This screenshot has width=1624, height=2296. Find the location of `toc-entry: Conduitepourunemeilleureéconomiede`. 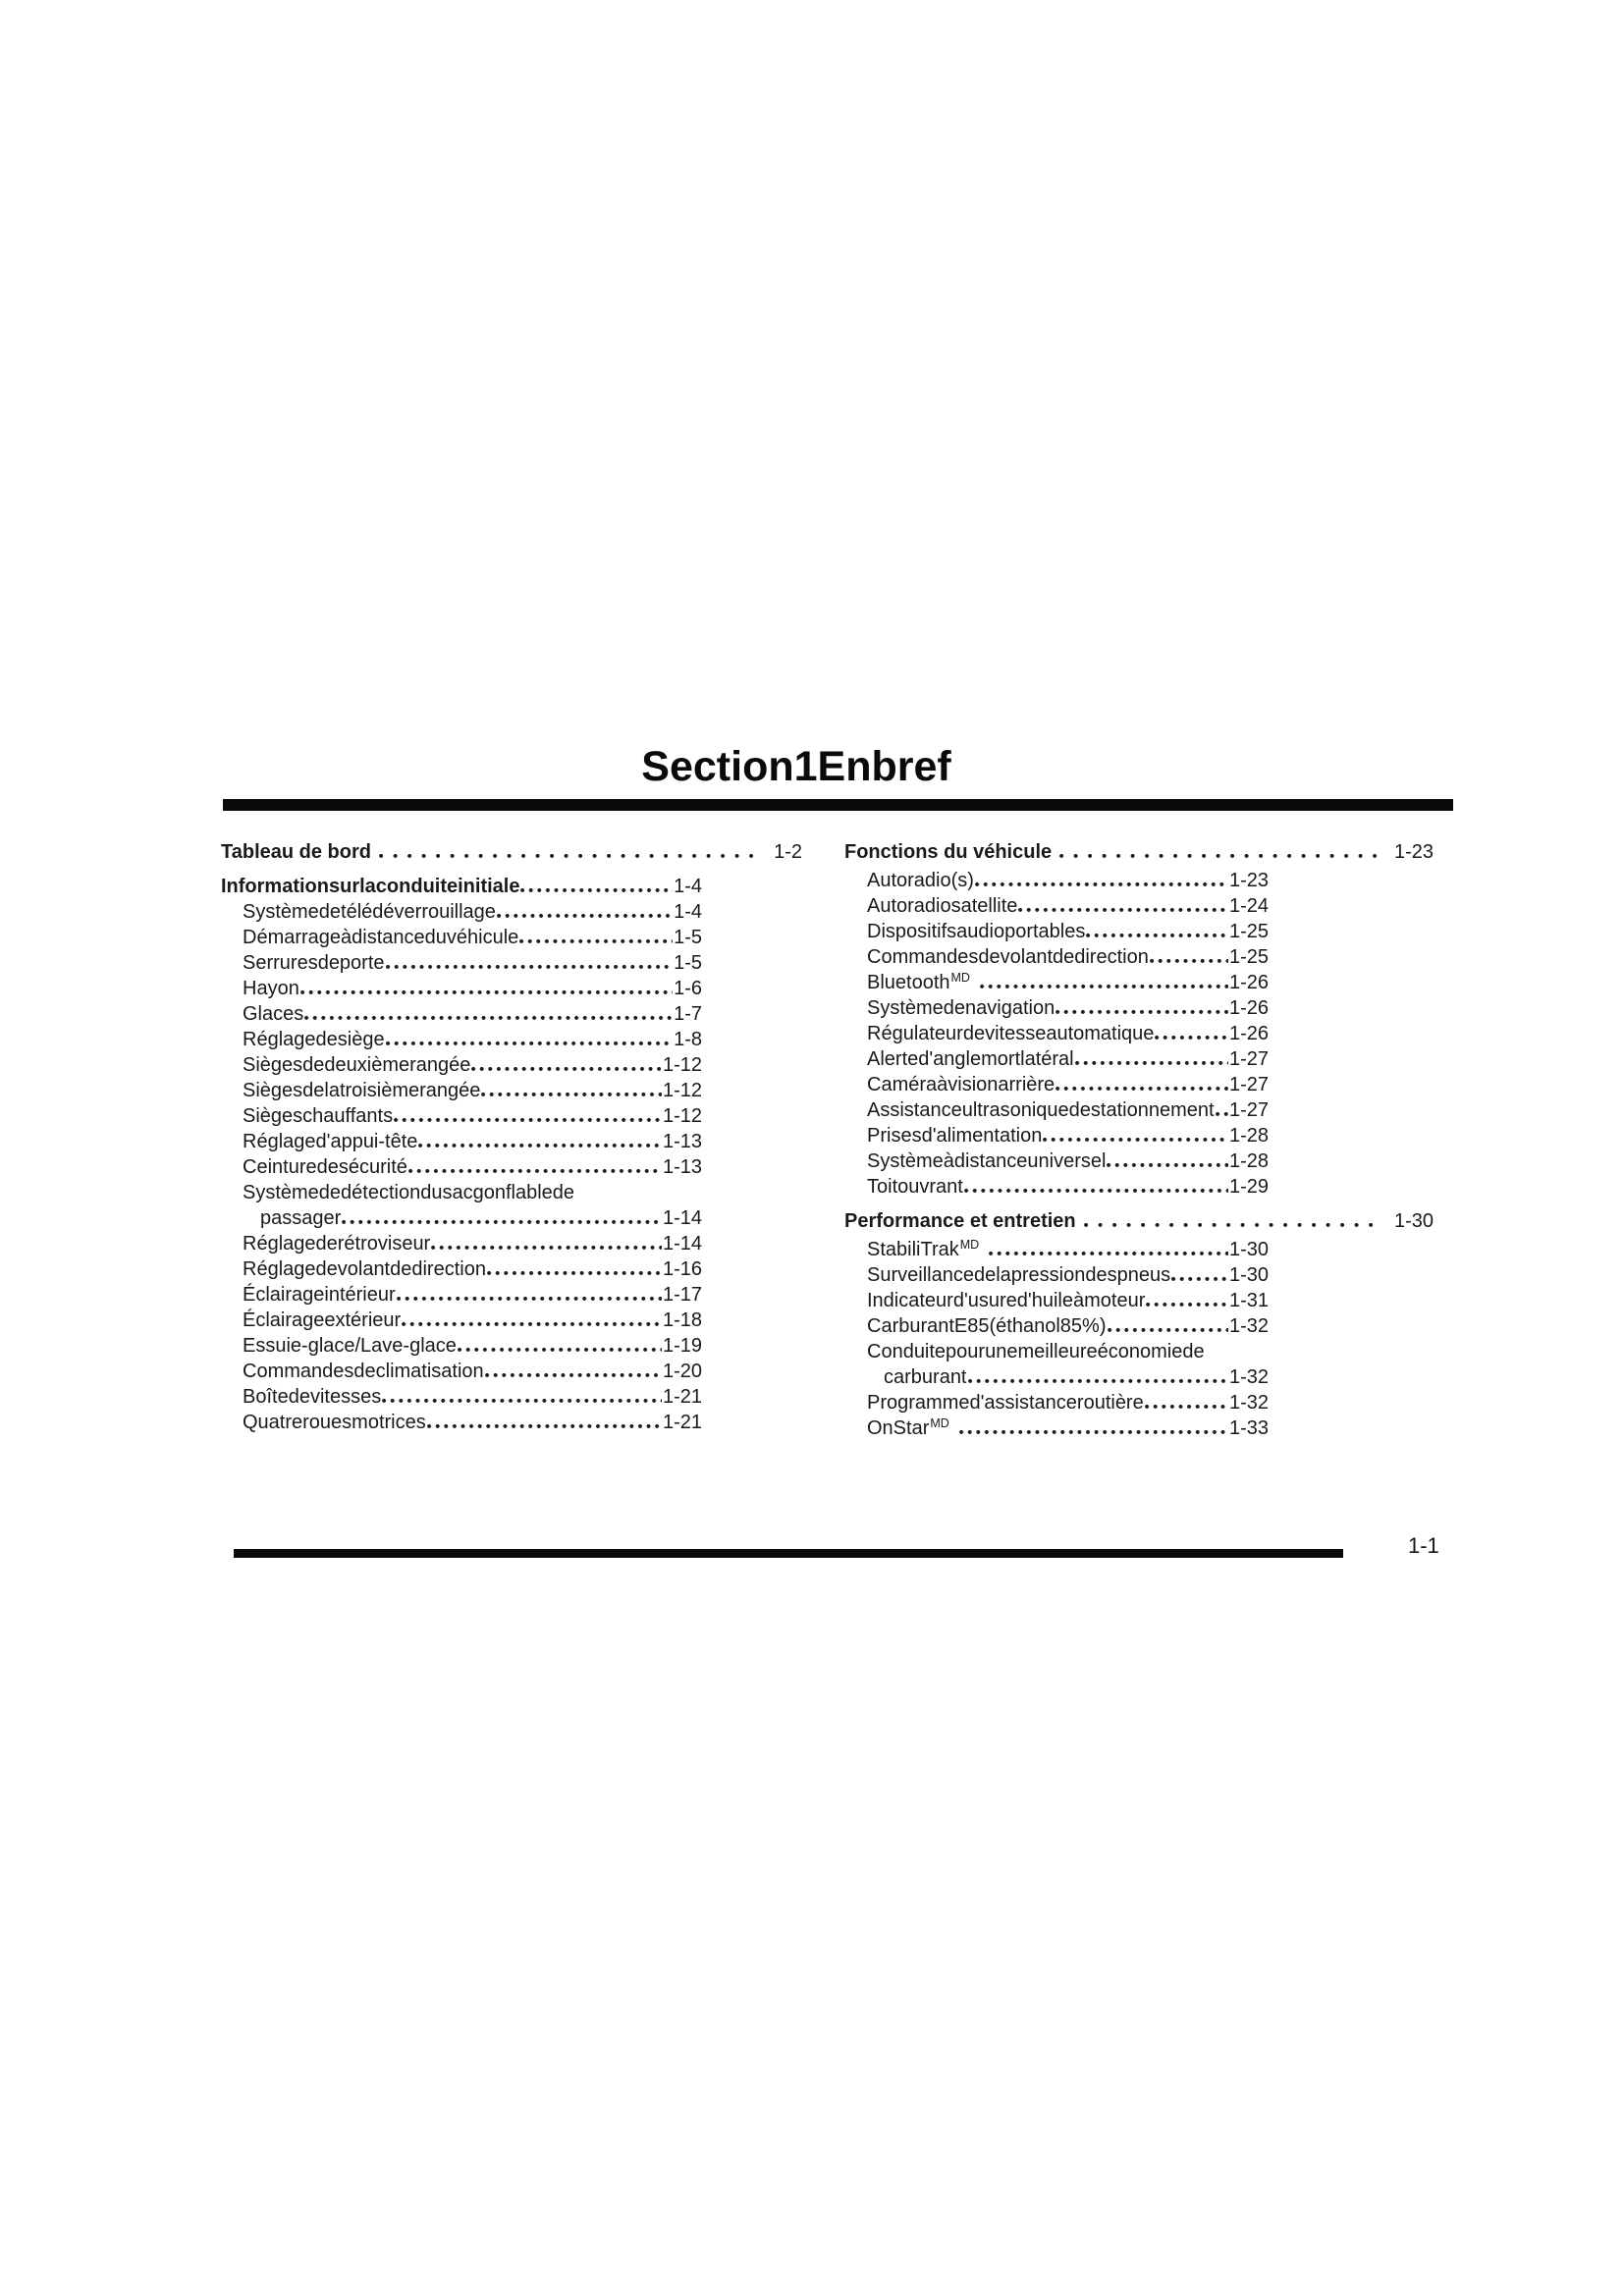

toc-entry: Conduitepourunemeilleureéconomiede is located at coordinates (1056, 1351).